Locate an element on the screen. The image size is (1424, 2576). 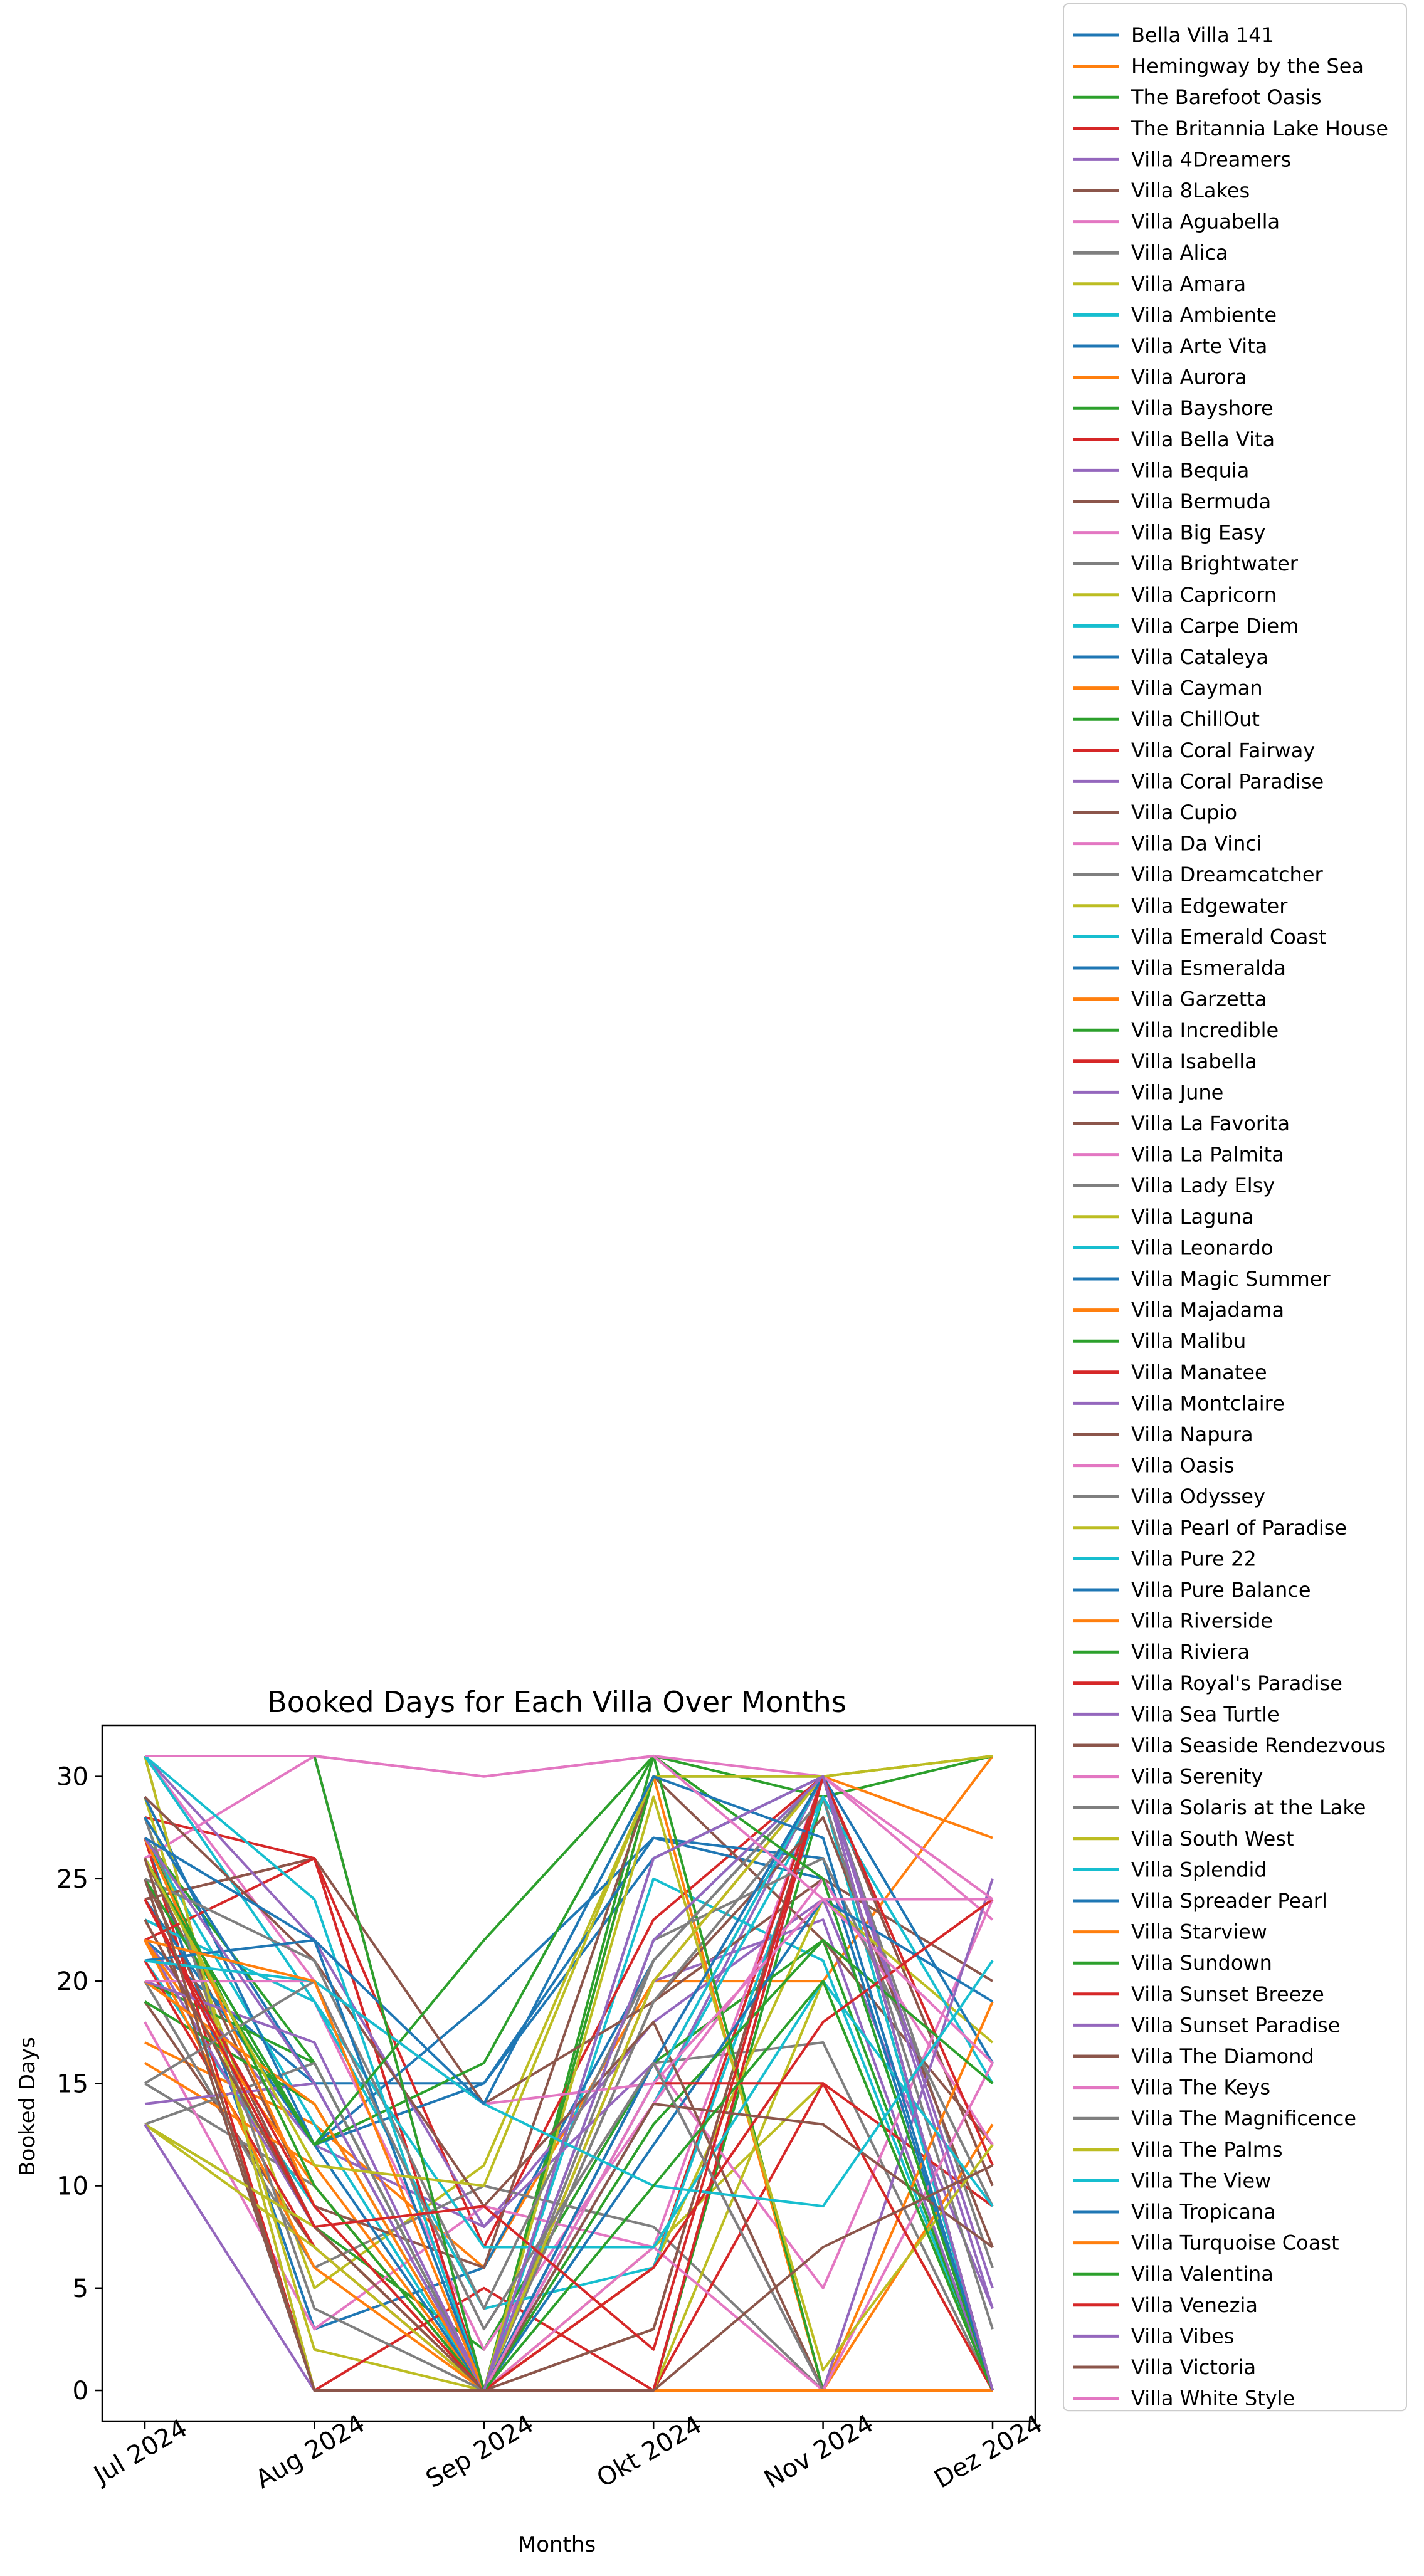
legend-label: Villa Pearl of Paradise is located at coordinates (1239, 1528).